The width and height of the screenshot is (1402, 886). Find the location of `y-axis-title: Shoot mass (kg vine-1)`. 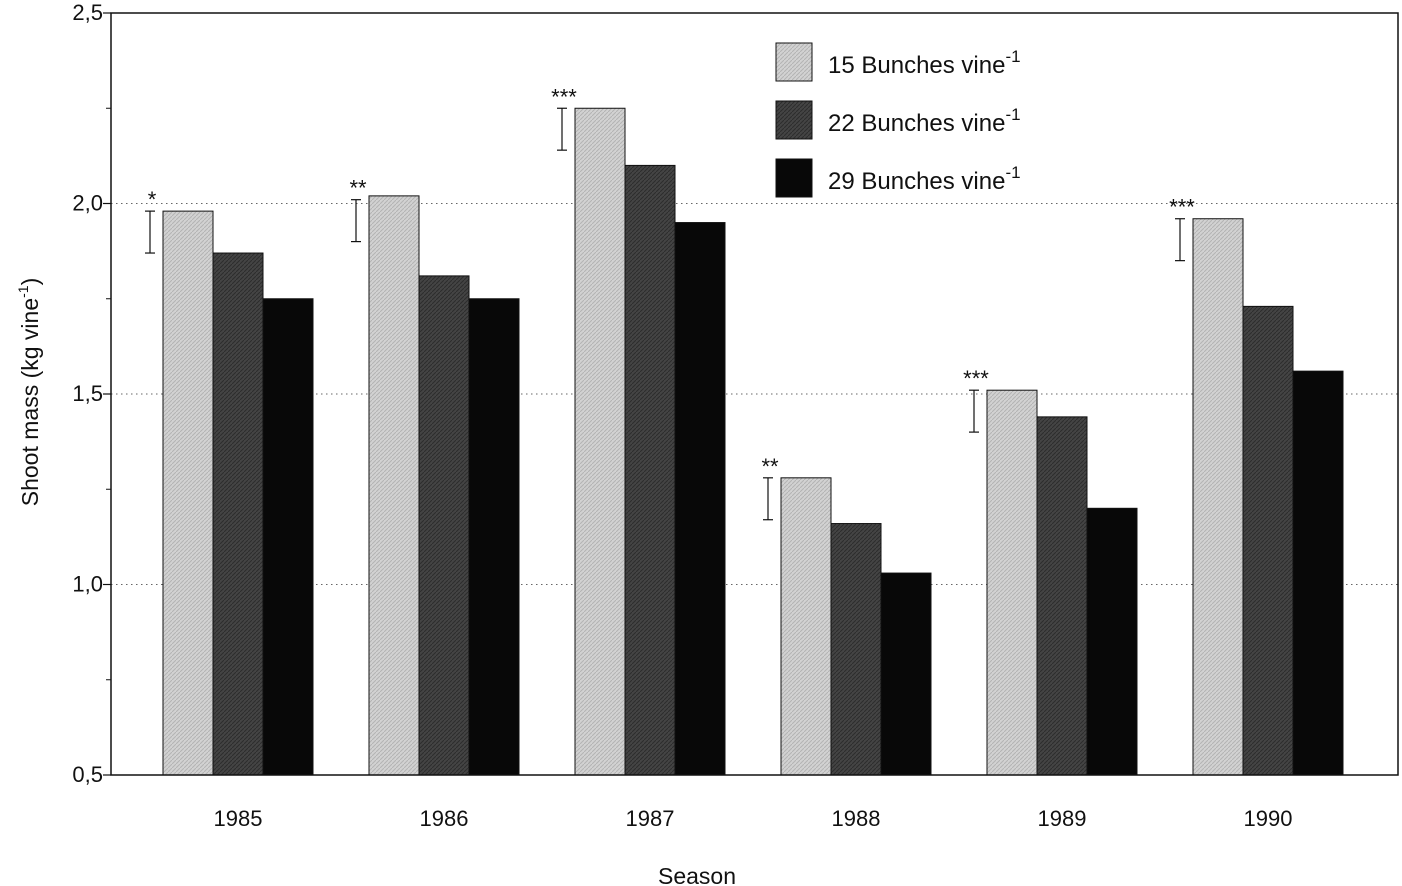

y-axis-title: Shoot mass (kg vine-1) is located at coordinates (29, 392).